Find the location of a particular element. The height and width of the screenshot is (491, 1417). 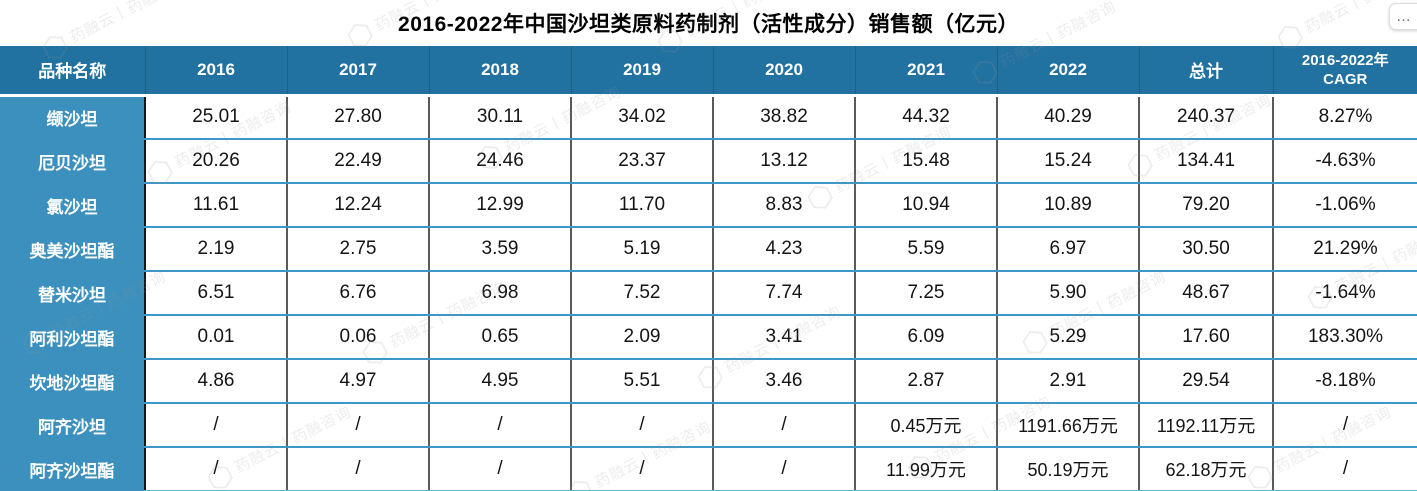

cell: 13.12 is located at coordinates (783, 161).